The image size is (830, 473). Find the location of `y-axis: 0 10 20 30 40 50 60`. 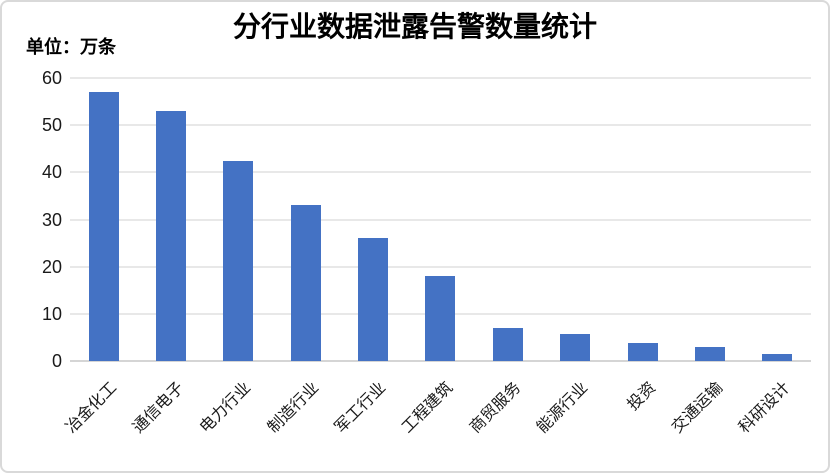

y-axis: 0 10 20 30 40 50 60 is located at coordinates (31, 219).